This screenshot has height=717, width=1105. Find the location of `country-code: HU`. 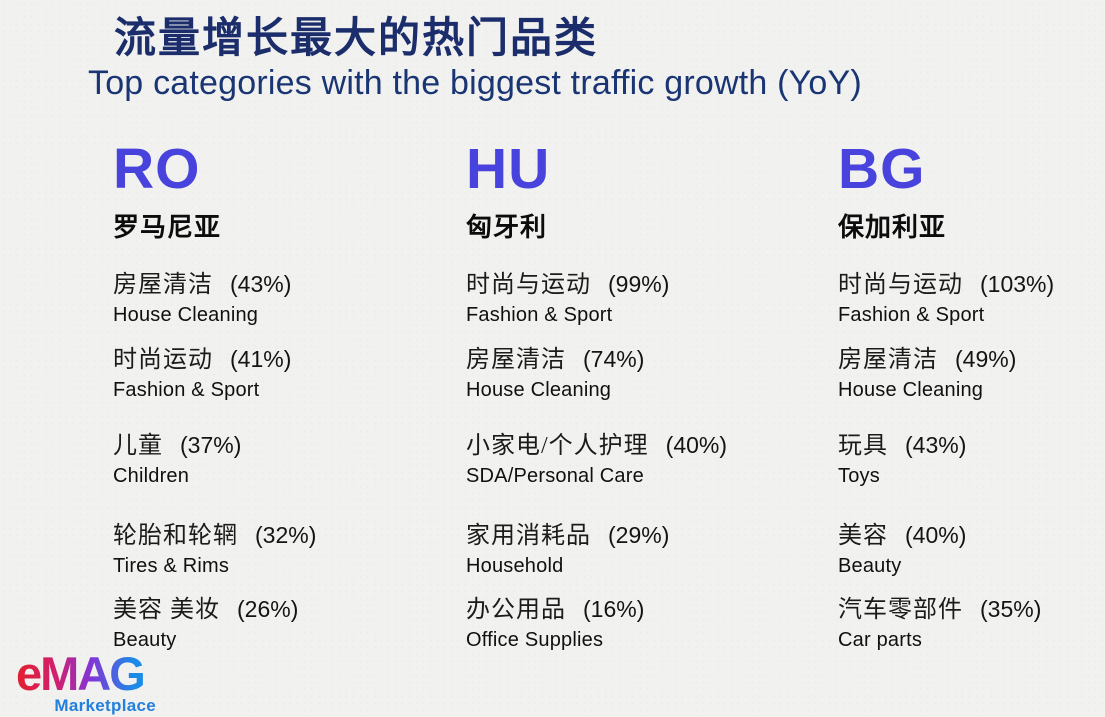

country-code: HU is located at coordinates (508, 169).